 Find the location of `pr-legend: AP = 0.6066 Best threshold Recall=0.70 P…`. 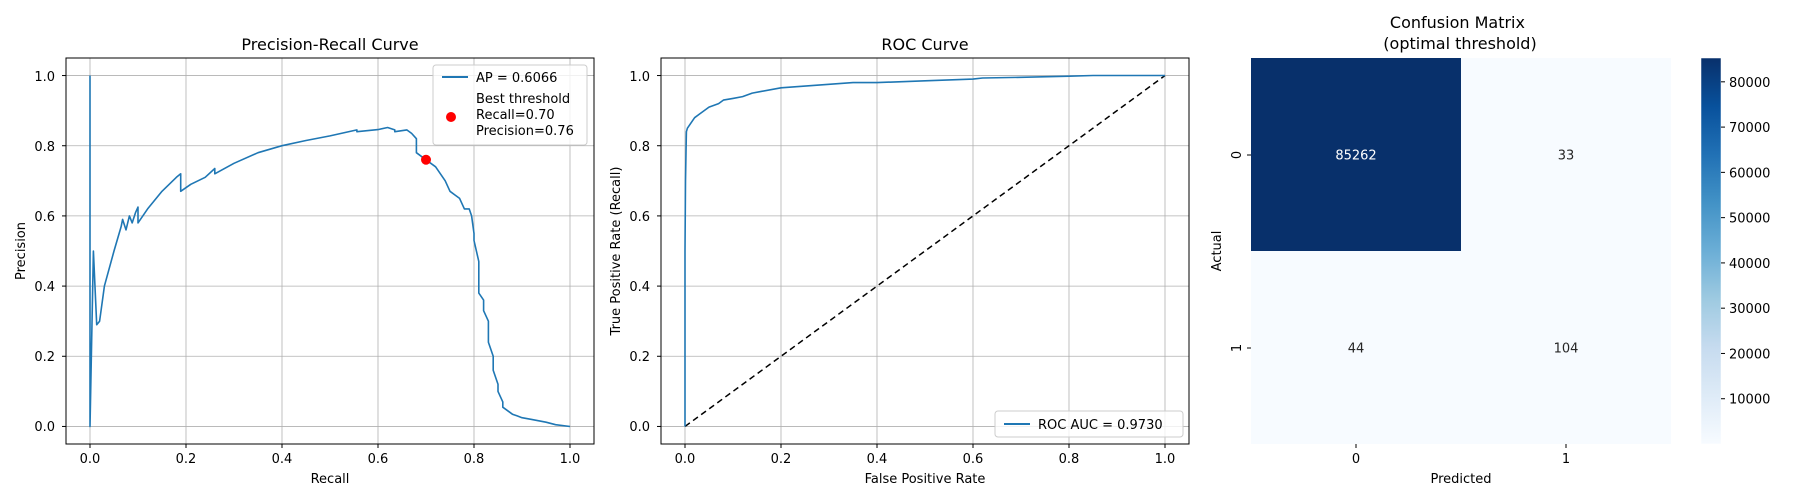

pr-legend: AP = 0.6066 Best threshold Recall=0.70 P… is located at coordinates (510, 105).